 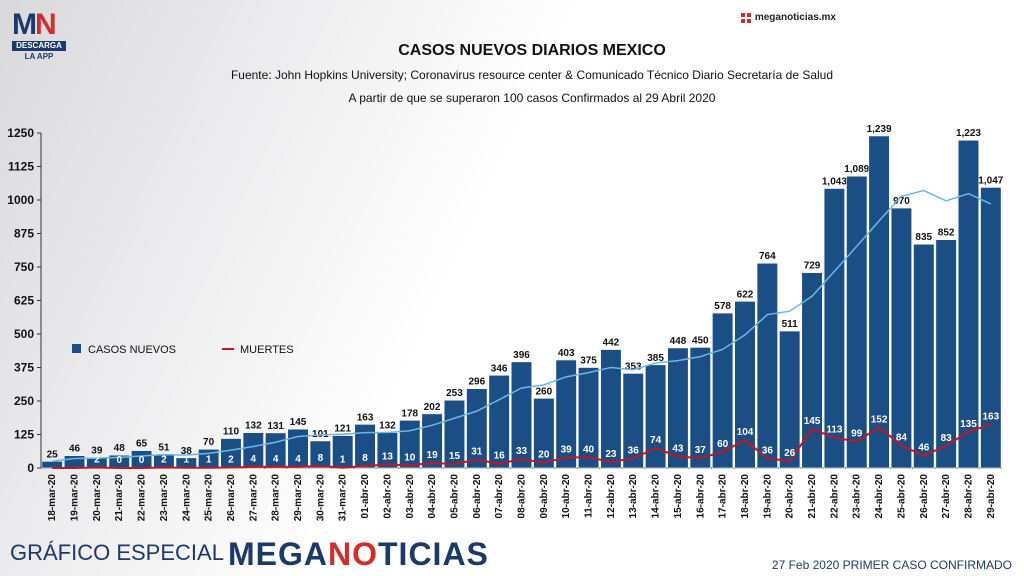 I want to click on bar-value-label: 396, so click(x=521, y=355).